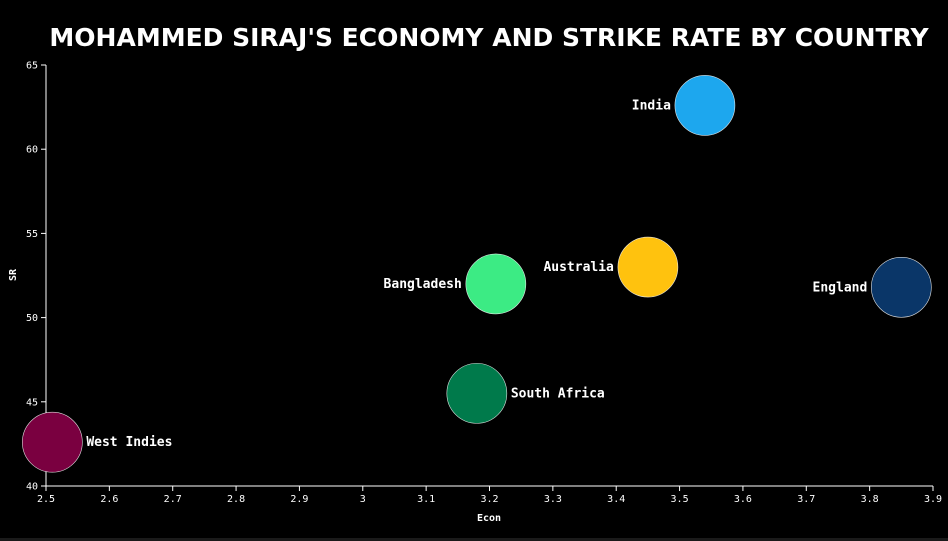  I want to click on y-axis-label: SR, so click(13, 274).